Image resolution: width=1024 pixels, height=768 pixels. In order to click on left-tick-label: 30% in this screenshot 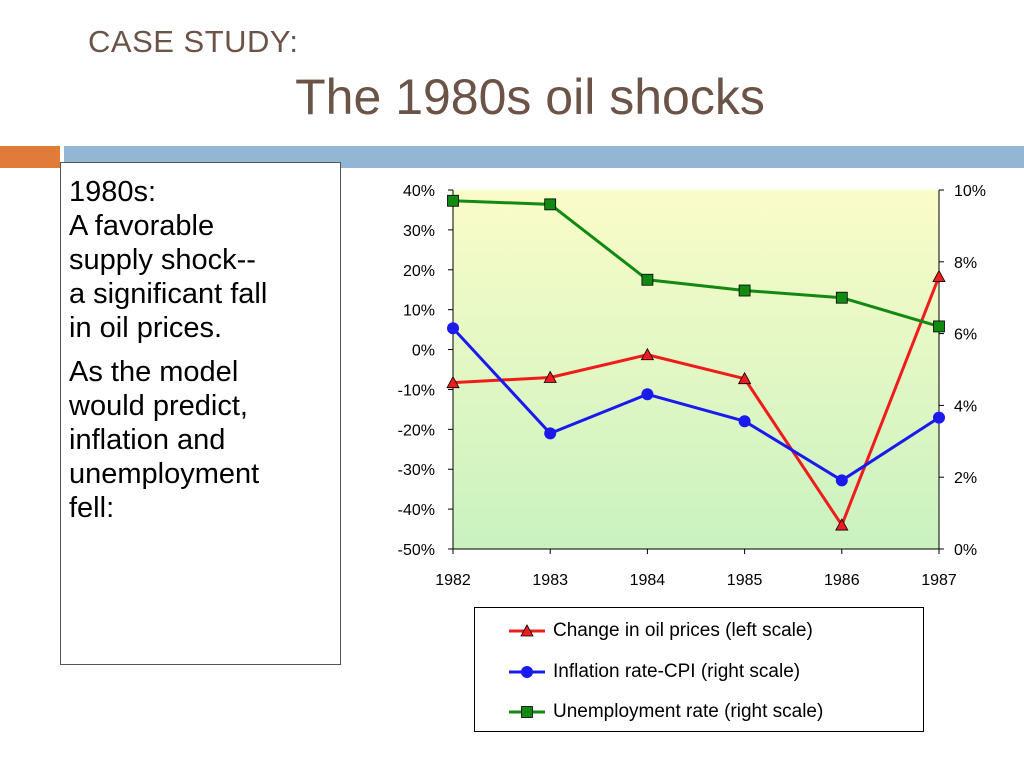, I will do `click(419, 231)`.